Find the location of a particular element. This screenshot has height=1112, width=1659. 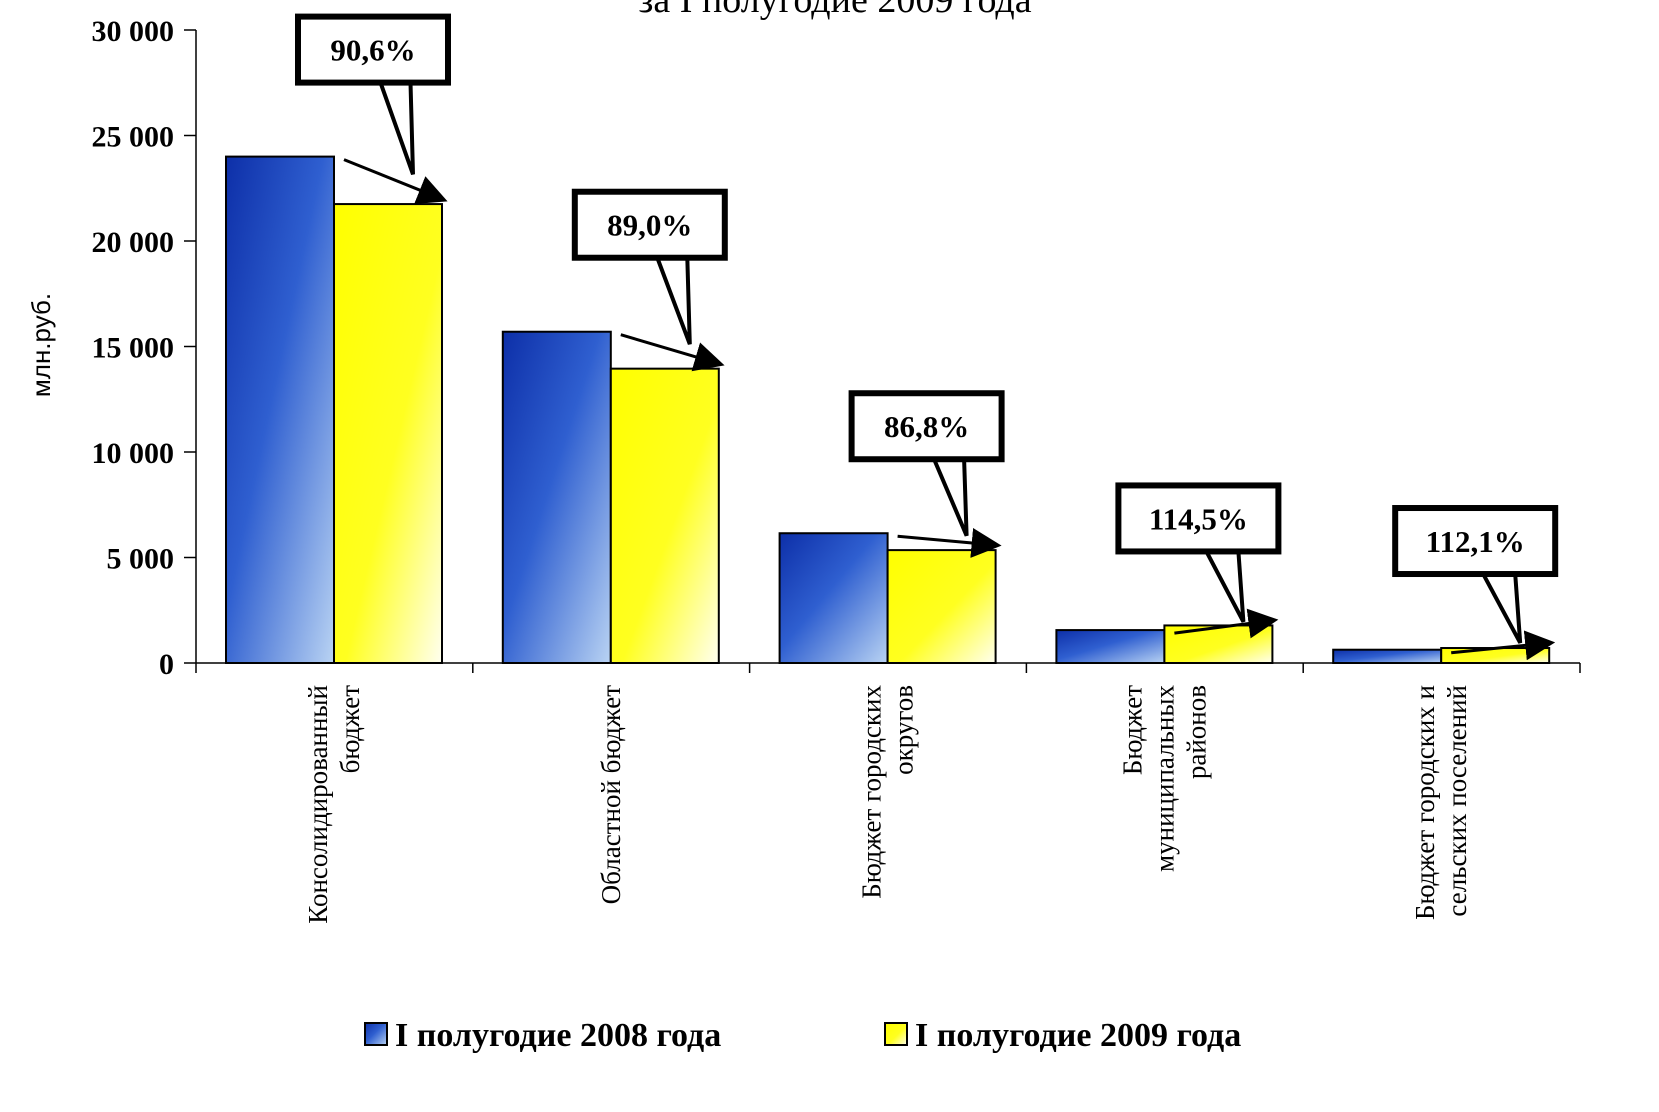

percent-label: 89,0% is located at coordinates (649, 225).